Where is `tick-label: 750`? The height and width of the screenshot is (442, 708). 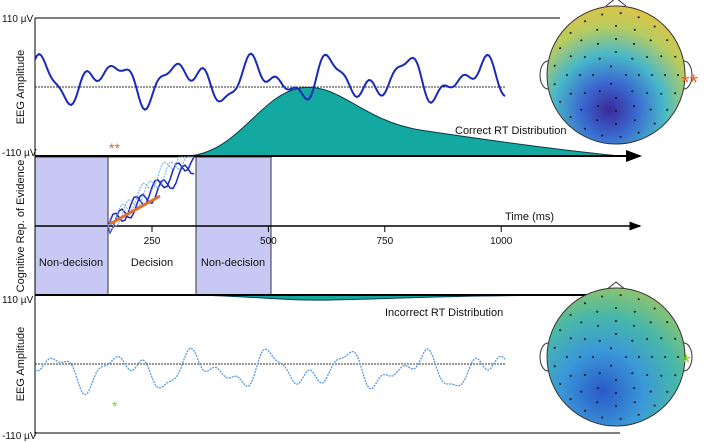 tick-label: 750 is located at coordinates (384, 241).